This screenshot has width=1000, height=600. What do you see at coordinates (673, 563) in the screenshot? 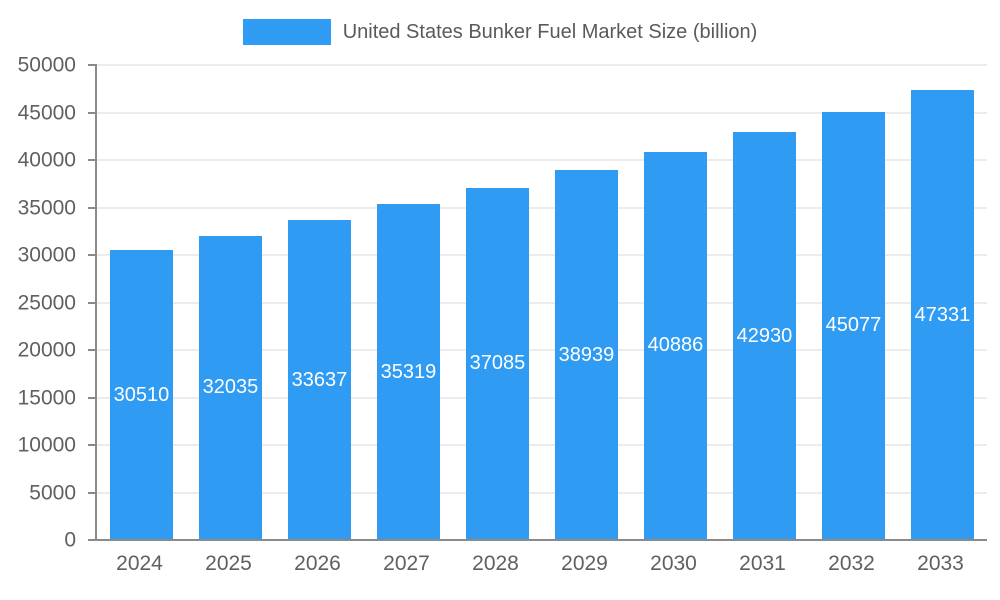
I see `x-tick-label: 2030` at bounding box center [673, 563].